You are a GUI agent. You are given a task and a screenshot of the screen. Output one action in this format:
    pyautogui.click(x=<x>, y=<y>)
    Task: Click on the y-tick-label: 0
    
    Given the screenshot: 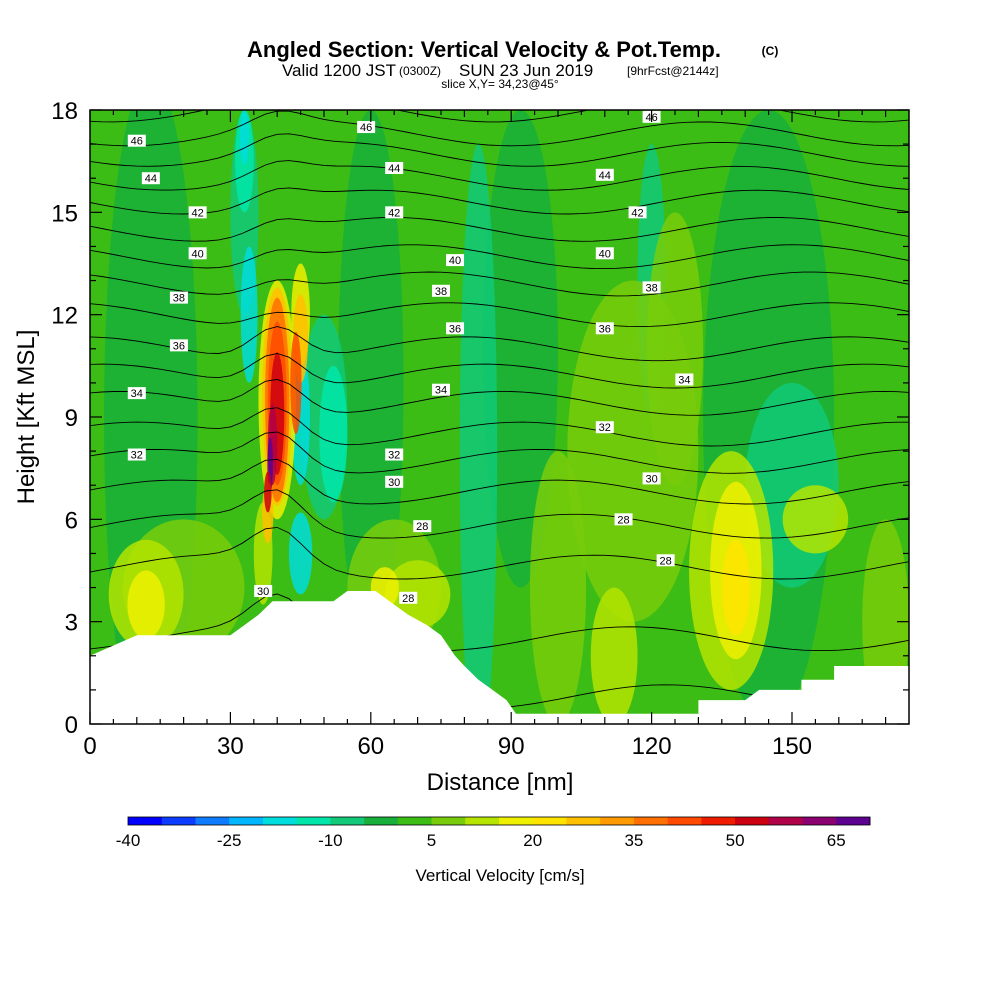 What is the action you would take?
    pyautogui.click(x=71, y=725)
    